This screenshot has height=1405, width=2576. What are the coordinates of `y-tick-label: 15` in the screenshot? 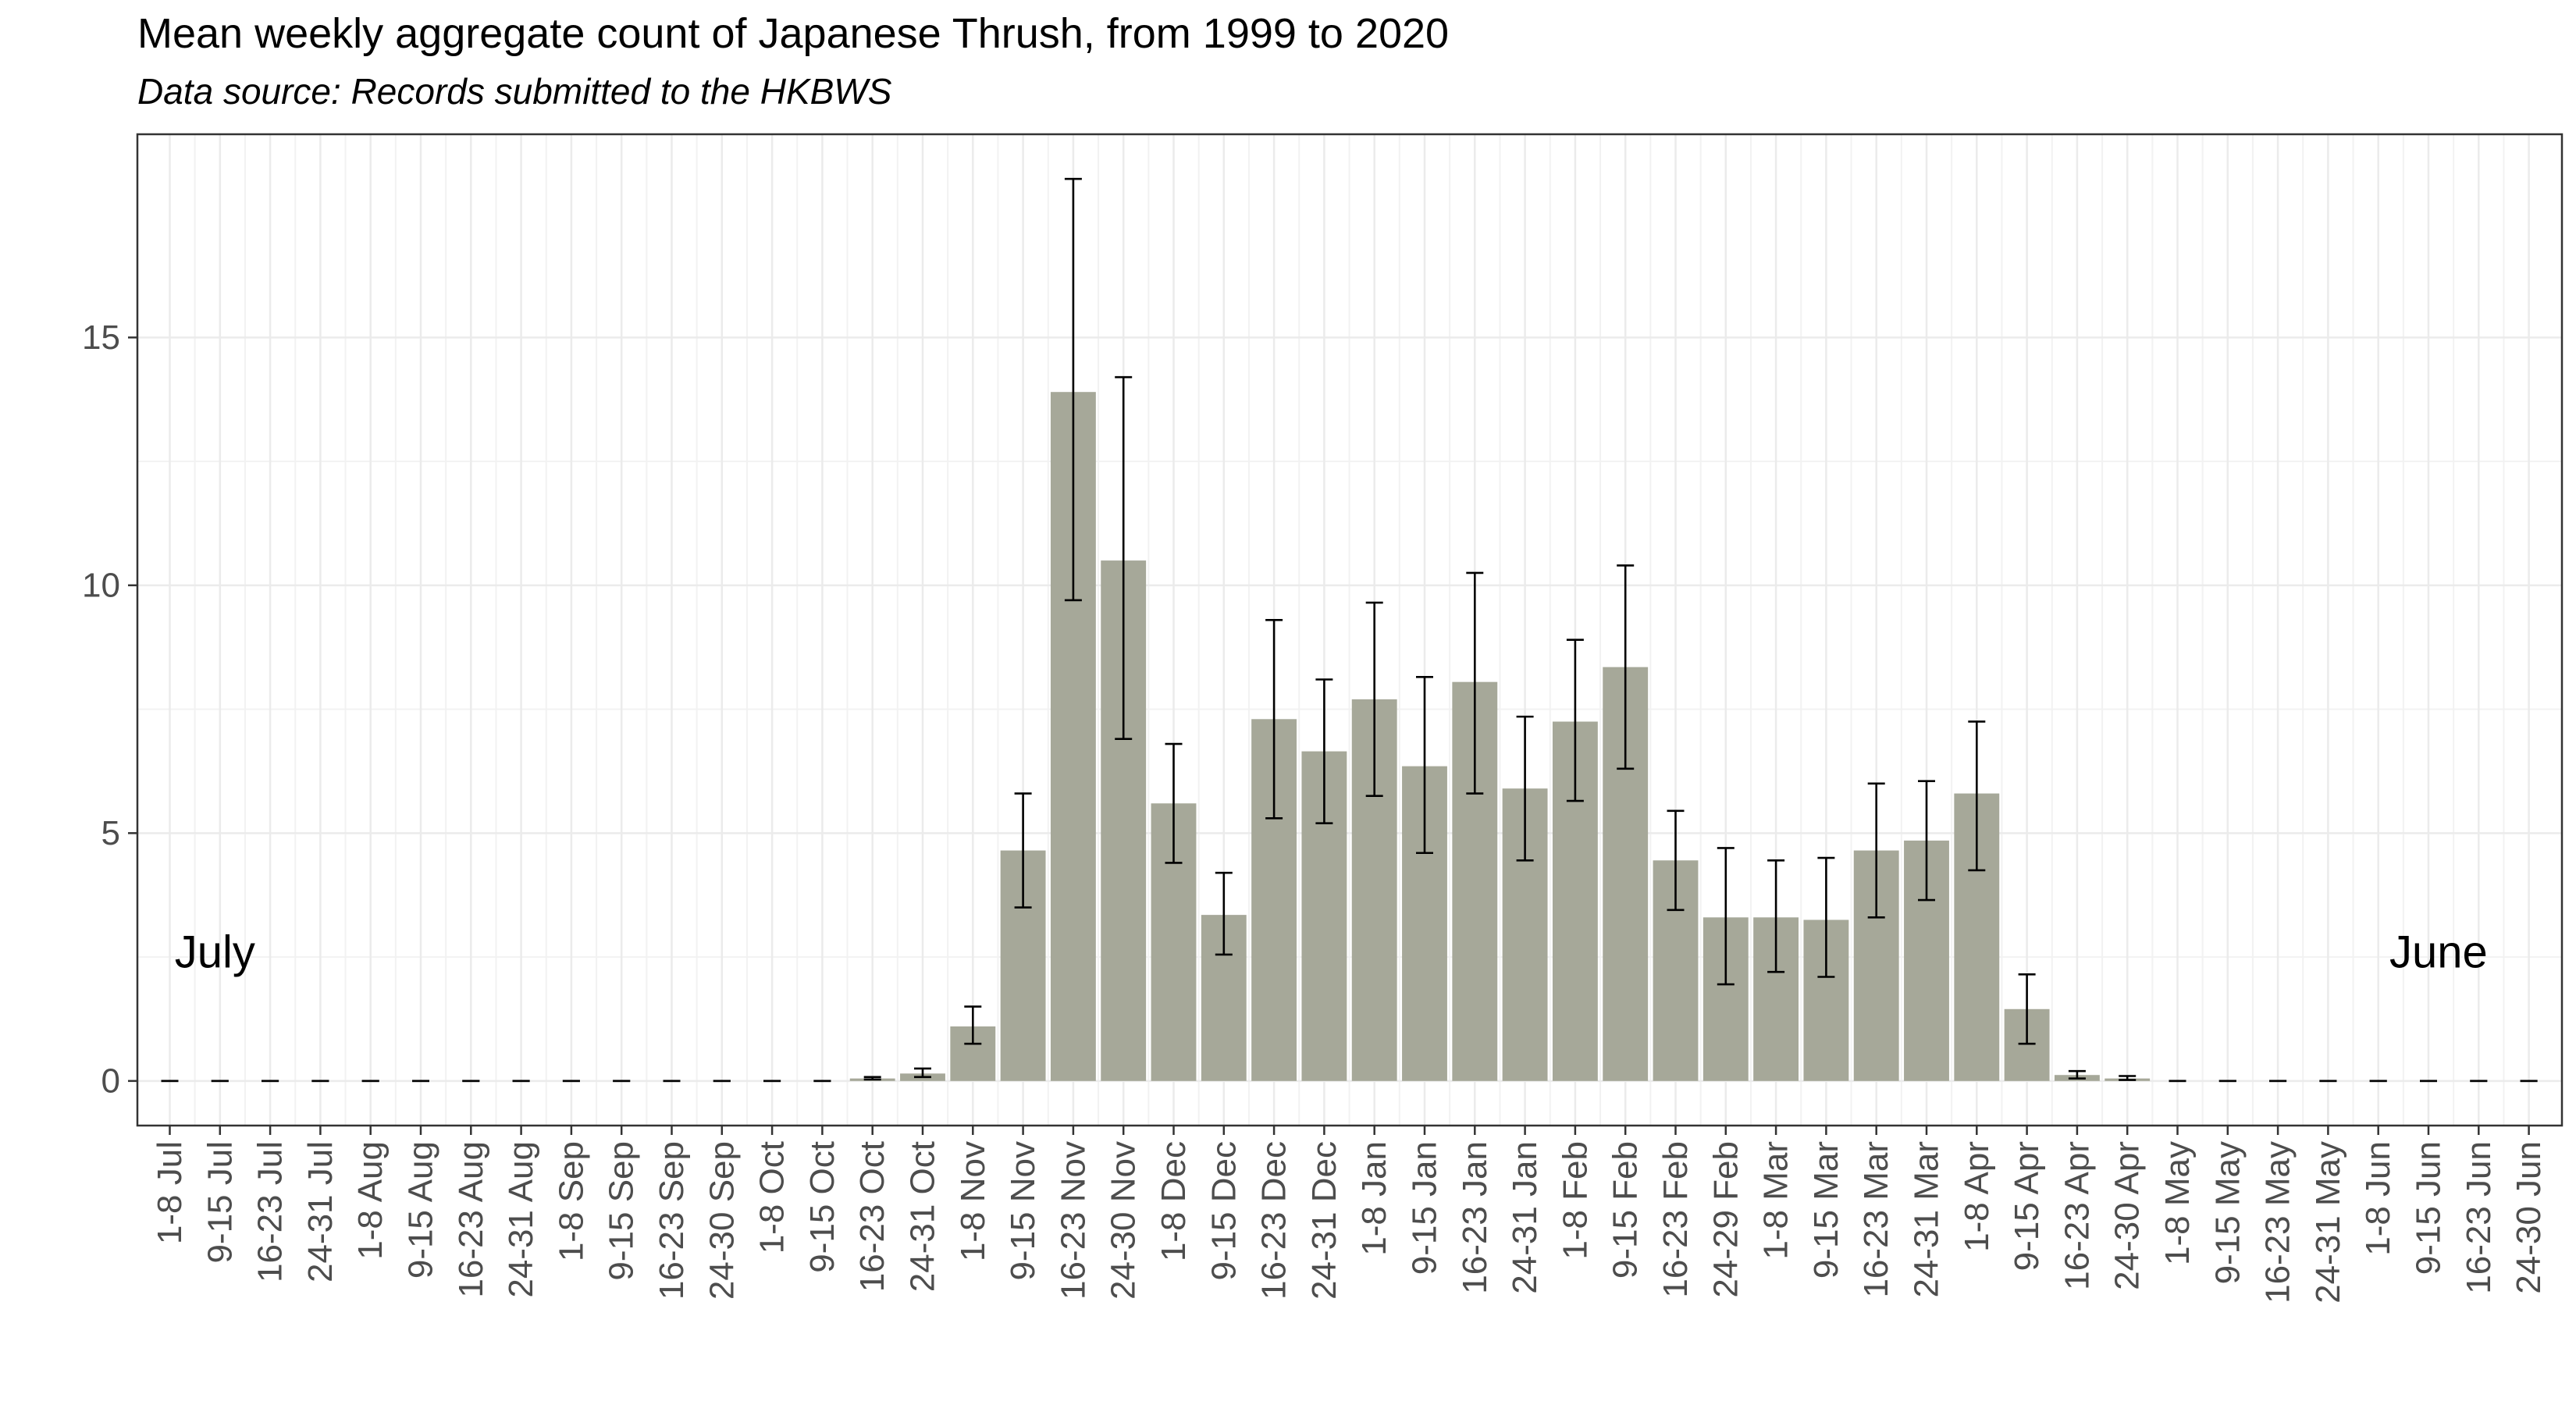 It's located at (101, 338).